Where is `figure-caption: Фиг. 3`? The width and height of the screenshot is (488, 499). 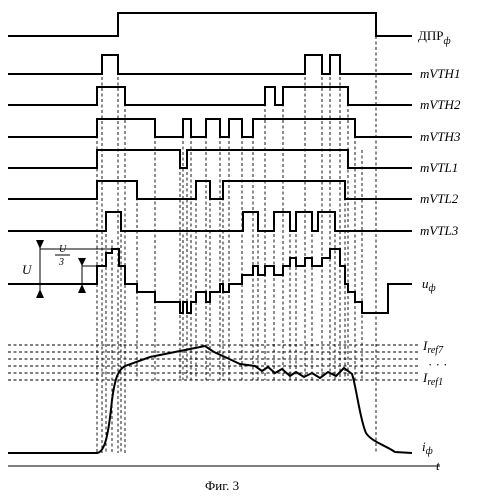
figure-caption: Фиг. 3 is located at coordinates (222, 485).